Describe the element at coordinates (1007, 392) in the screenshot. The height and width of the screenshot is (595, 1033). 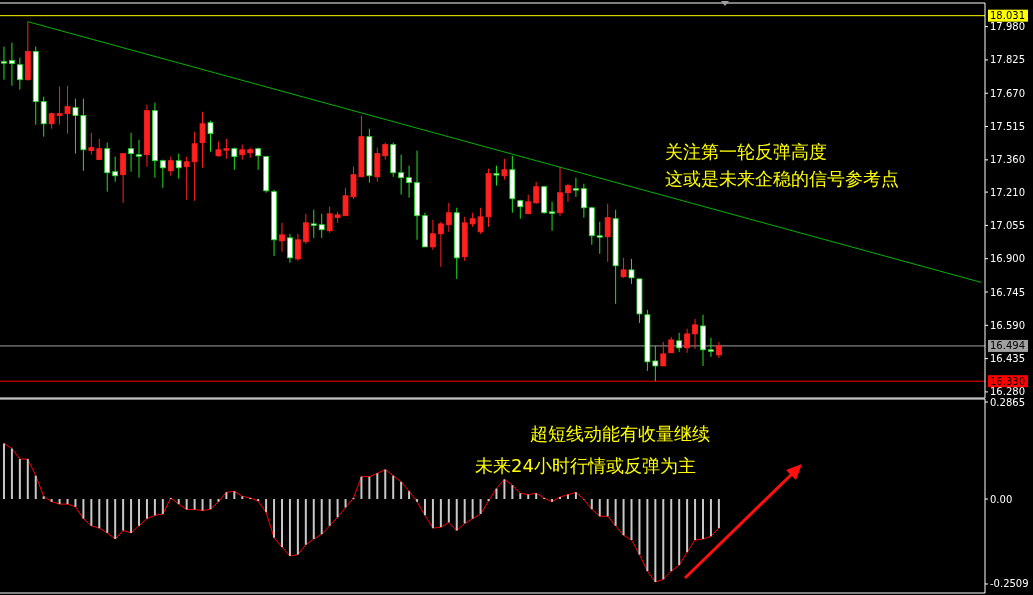
I see `y-tick-label: 16.280` at that location.